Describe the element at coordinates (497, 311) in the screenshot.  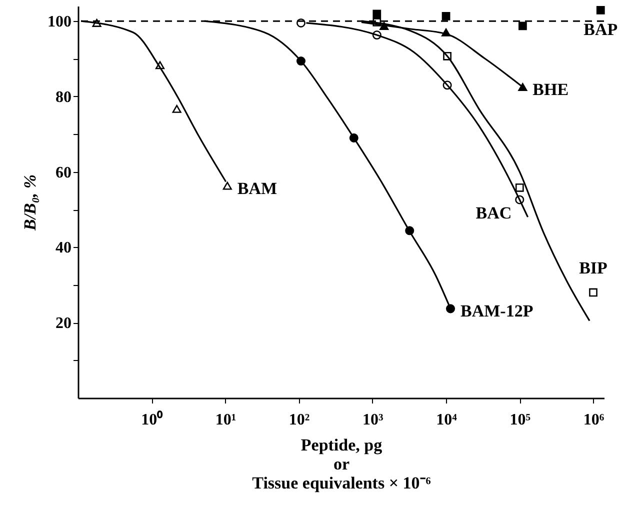
I see `series-label: BAM-12P` at that location.